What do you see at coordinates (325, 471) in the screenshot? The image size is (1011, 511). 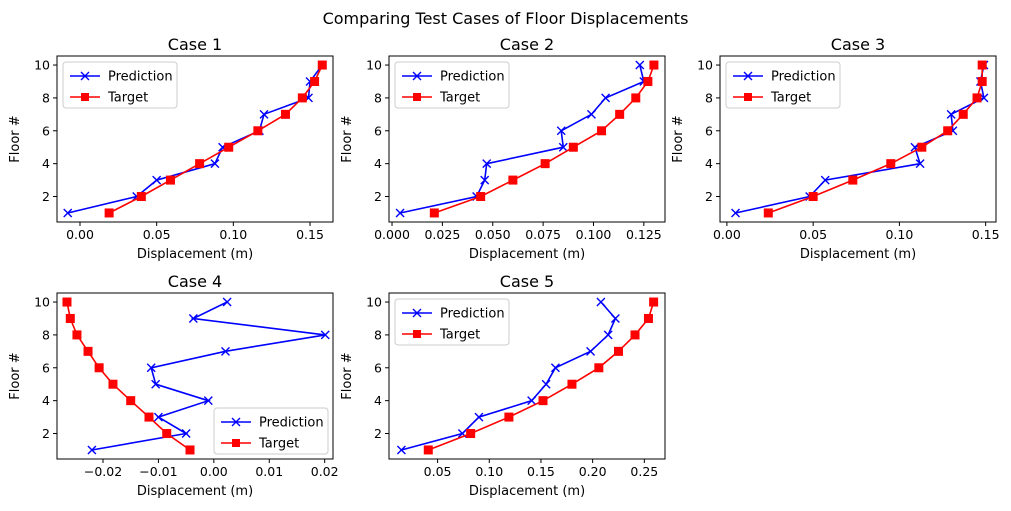 I see `x-tick-label: 0.02` at bounding box center [325, 471].